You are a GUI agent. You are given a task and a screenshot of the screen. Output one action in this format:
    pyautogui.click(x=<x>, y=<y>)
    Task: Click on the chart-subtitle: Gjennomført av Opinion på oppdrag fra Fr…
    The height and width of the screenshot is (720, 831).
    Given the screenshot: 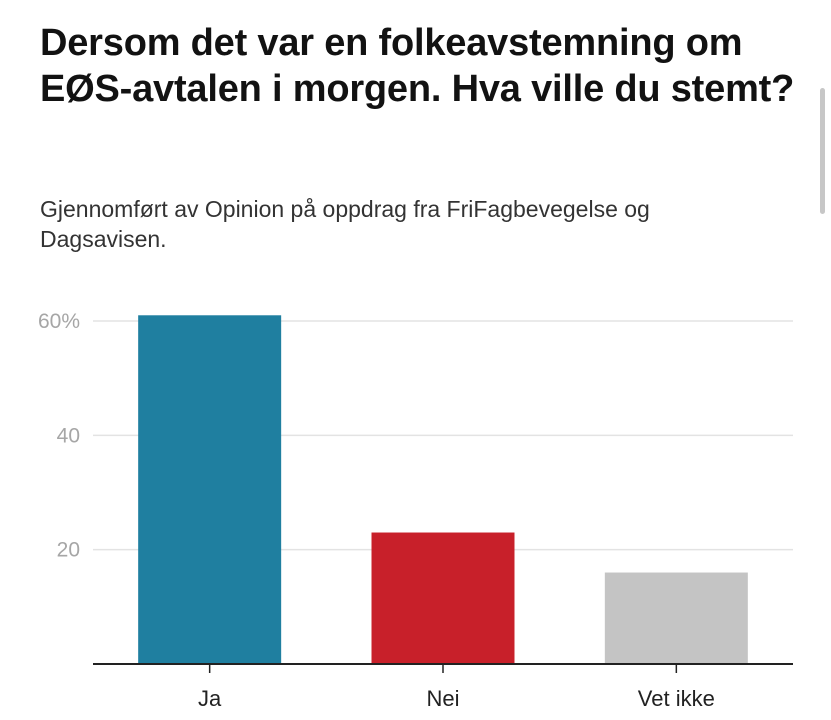 What is the action you would take?
    pyautogui.click(x=345, y=224)
    